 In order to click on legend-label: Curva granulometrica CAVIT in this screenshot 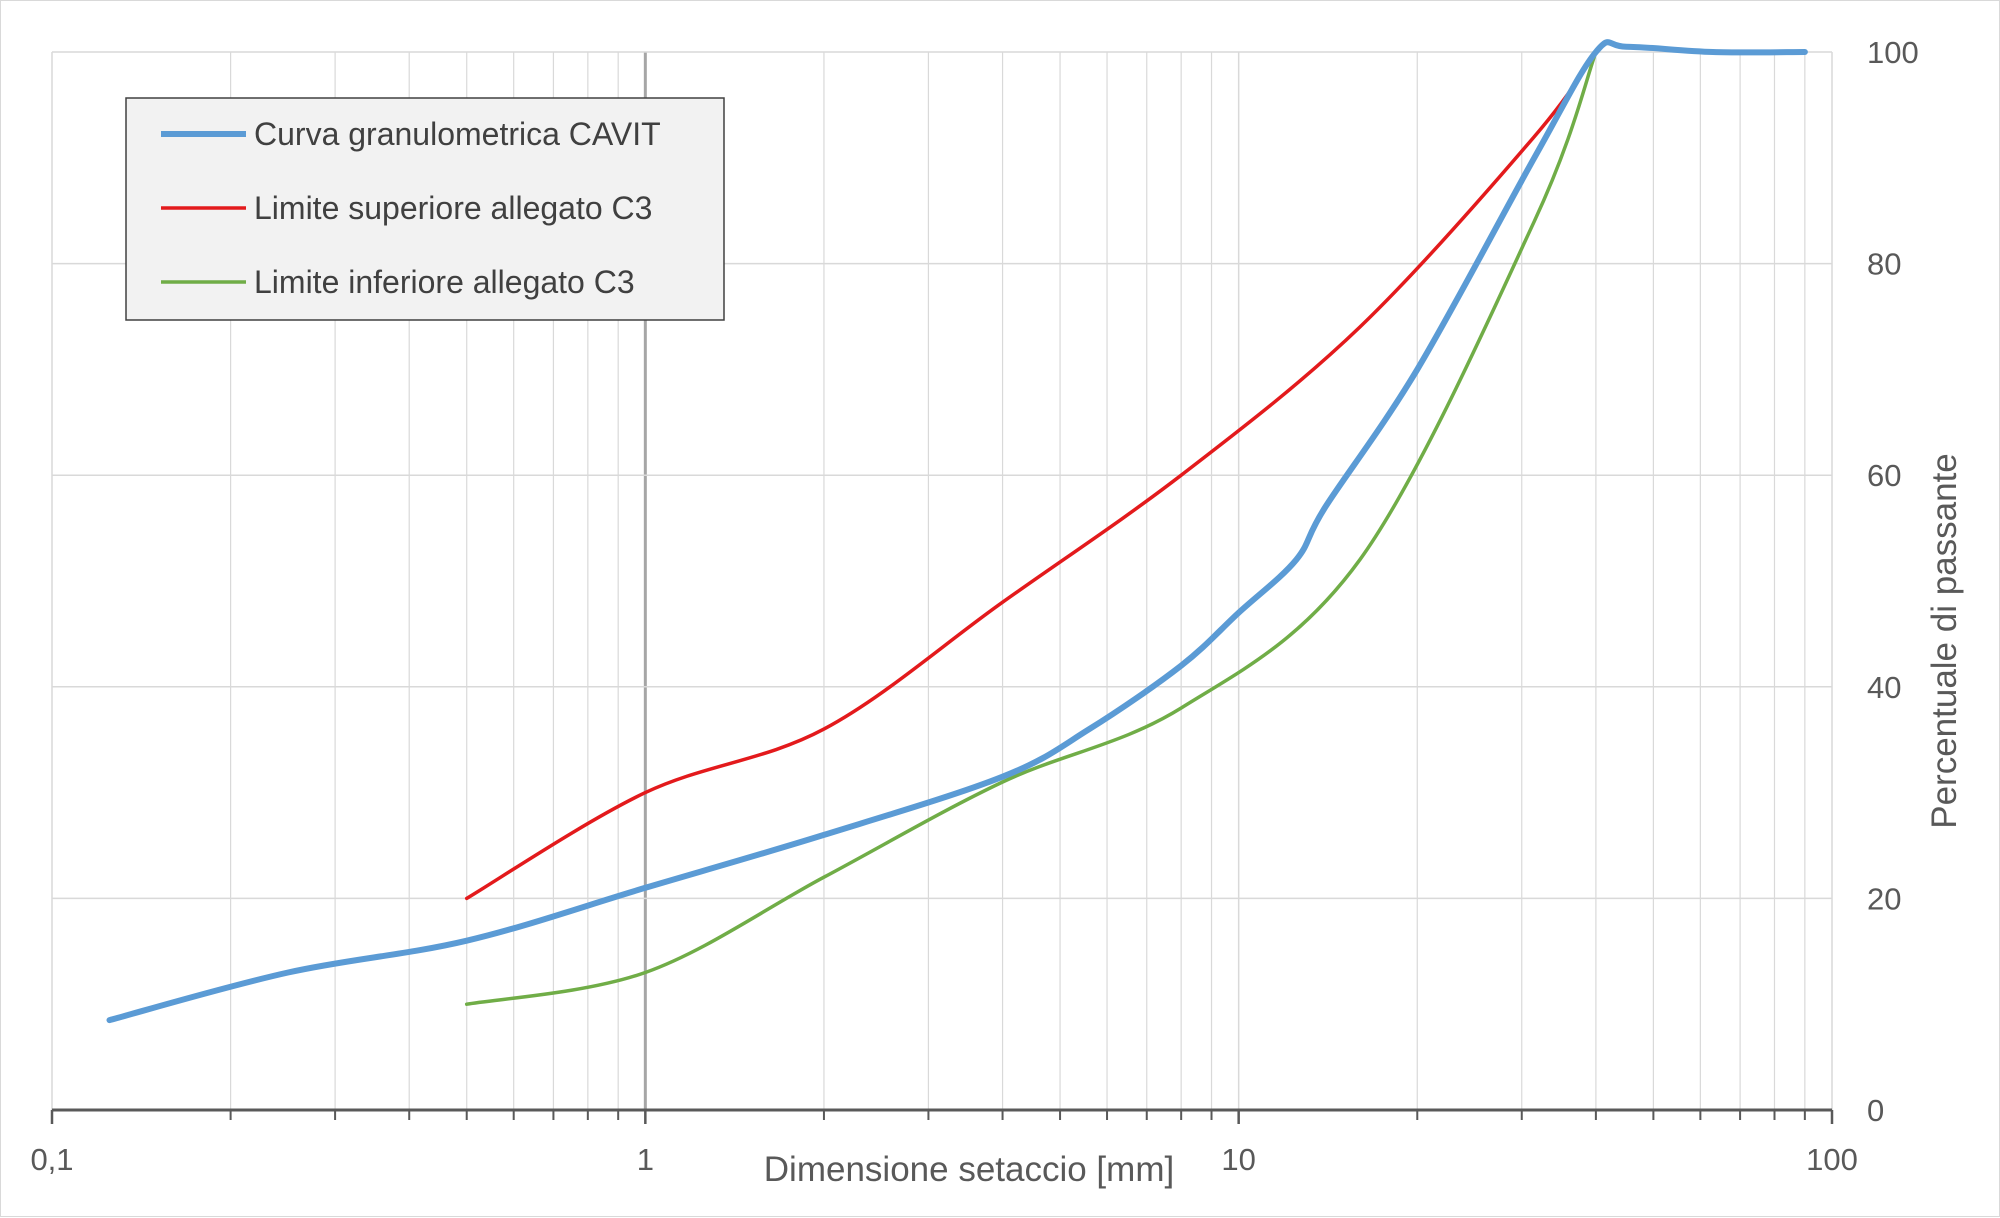, I will do `click(457, 134)`.